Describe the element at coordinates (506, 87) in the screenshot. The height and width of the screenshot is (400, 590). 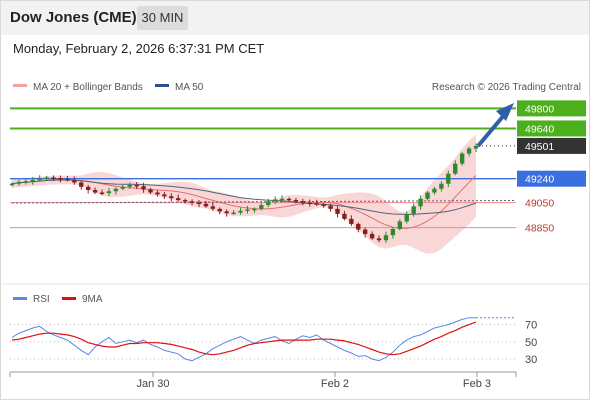
I see `credit-label: Research © 2026 Trading Central` at that location.